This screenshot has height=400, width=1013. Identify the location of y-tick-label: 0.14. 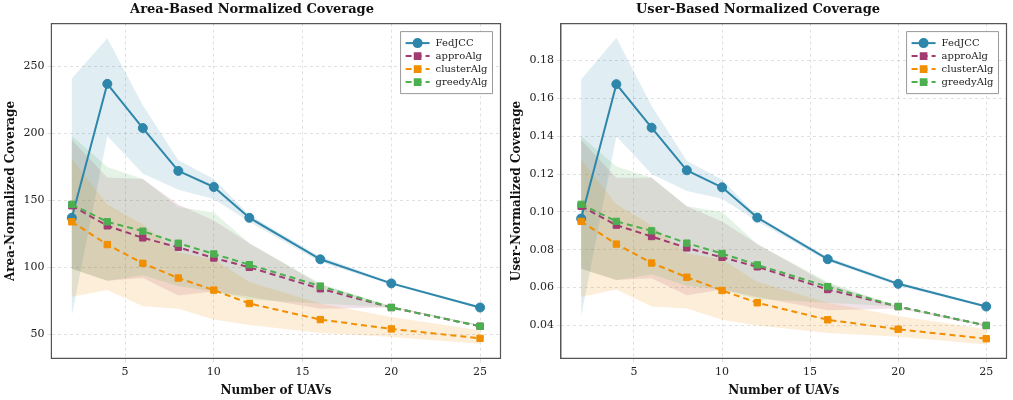
(541, 136).